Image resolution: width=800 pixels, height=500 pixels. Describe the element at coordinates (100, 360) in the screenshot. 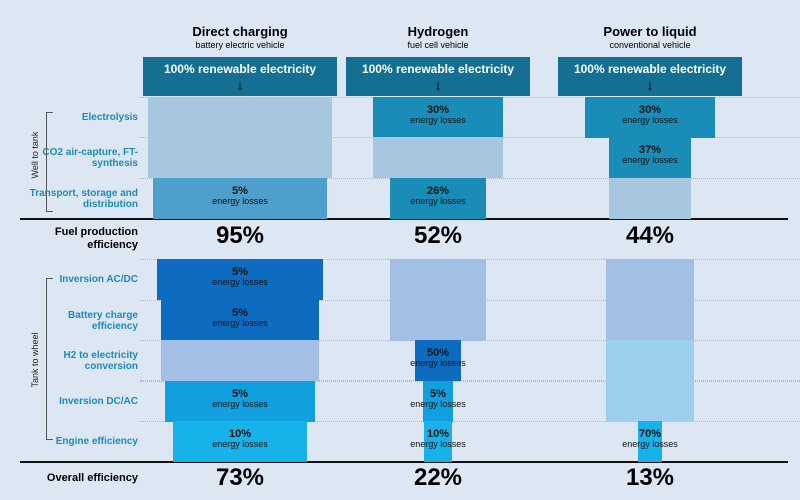

I see `stage-label: H2 to electricity conversion` at that location.